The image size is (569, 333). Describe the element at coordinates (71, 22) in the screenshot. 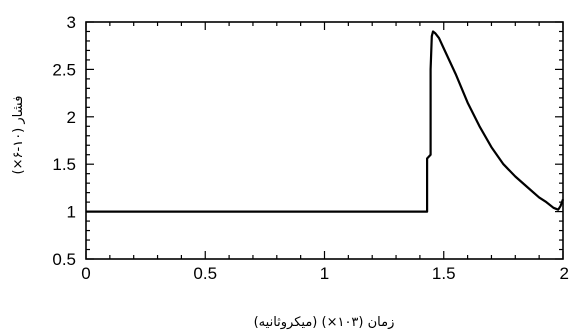

I see `y-tick-label: 3` at that location.